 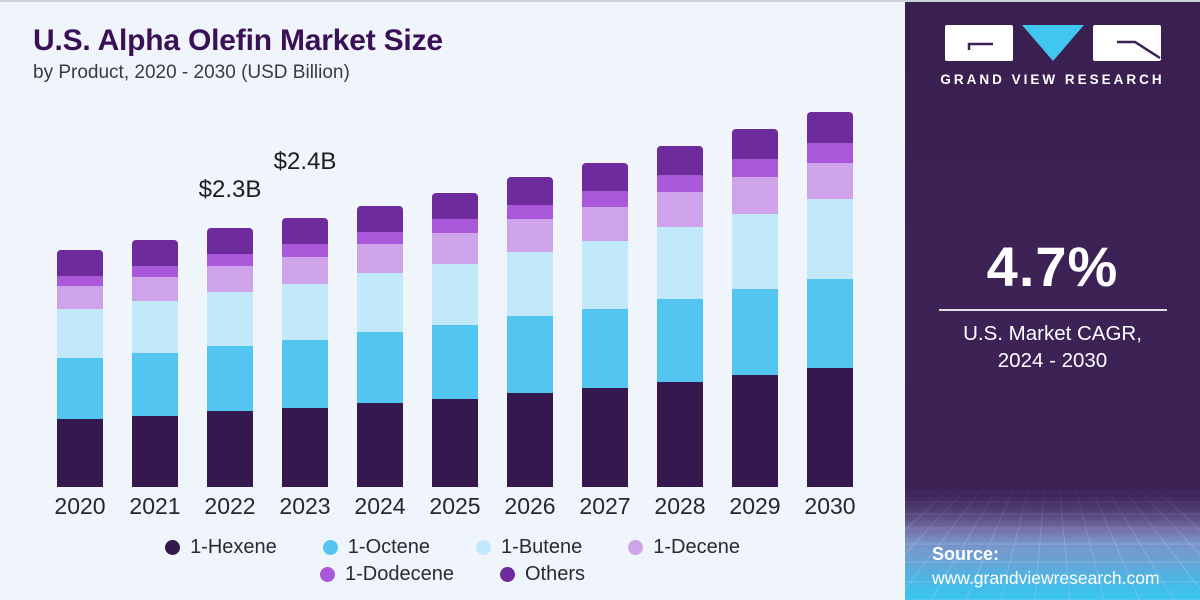 What do you see at coordinates (455, 226) in the screenshot?
I see `segment-1-dodecene-2025` at bounding box center [455, 226].